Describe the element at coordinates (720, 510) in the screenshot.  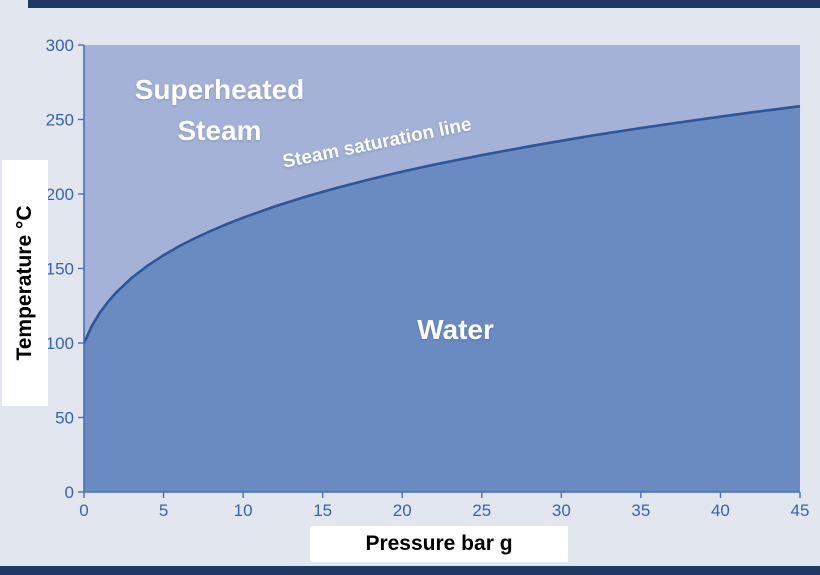
I see `x-tick-label: 40` at that location.